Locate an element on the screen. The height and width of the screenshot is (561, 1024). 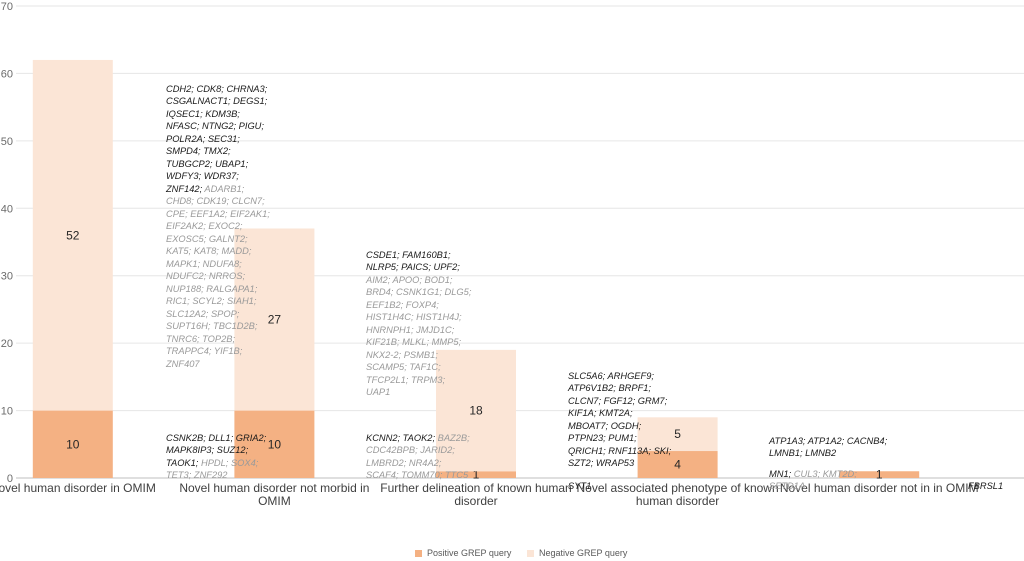
data-label: 52 is located at coordinates (73, 235).